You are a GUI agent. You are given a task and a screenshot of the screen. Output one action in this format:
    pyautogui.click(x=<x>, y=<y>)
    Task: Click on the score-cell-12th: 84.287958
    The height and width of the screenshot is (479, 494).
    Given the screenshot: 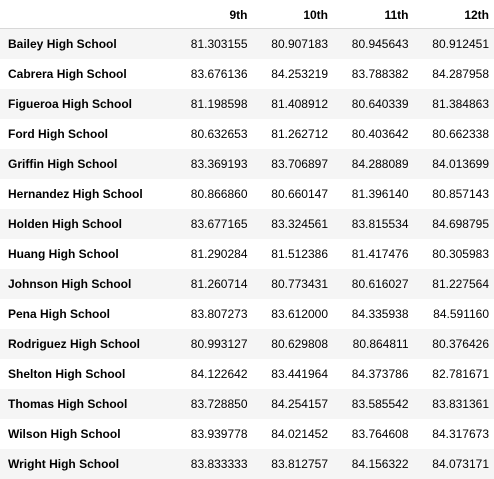 What is the action you would take?
    pyautogui.click(x=454, y=74)
    